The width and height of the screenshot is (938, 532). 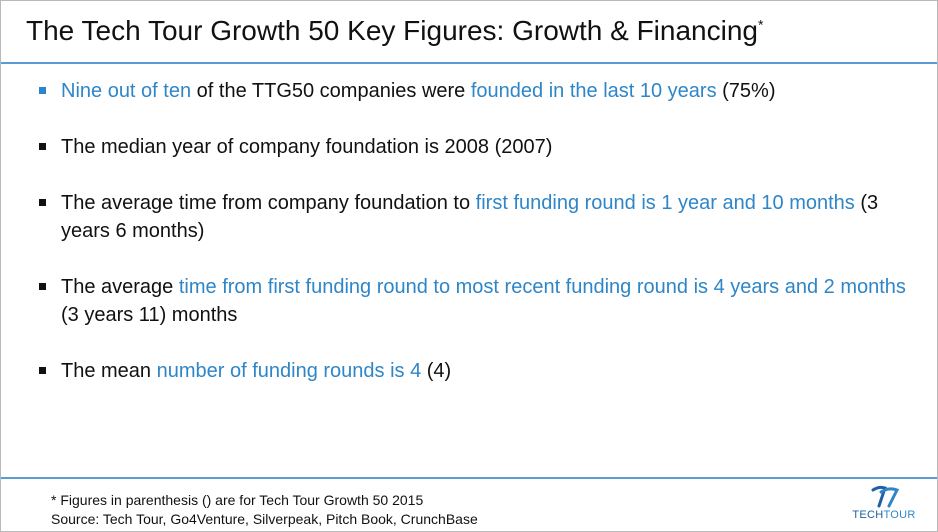 I want to click on plain-text: (3 years 6 months), so click(x=470, y=217).